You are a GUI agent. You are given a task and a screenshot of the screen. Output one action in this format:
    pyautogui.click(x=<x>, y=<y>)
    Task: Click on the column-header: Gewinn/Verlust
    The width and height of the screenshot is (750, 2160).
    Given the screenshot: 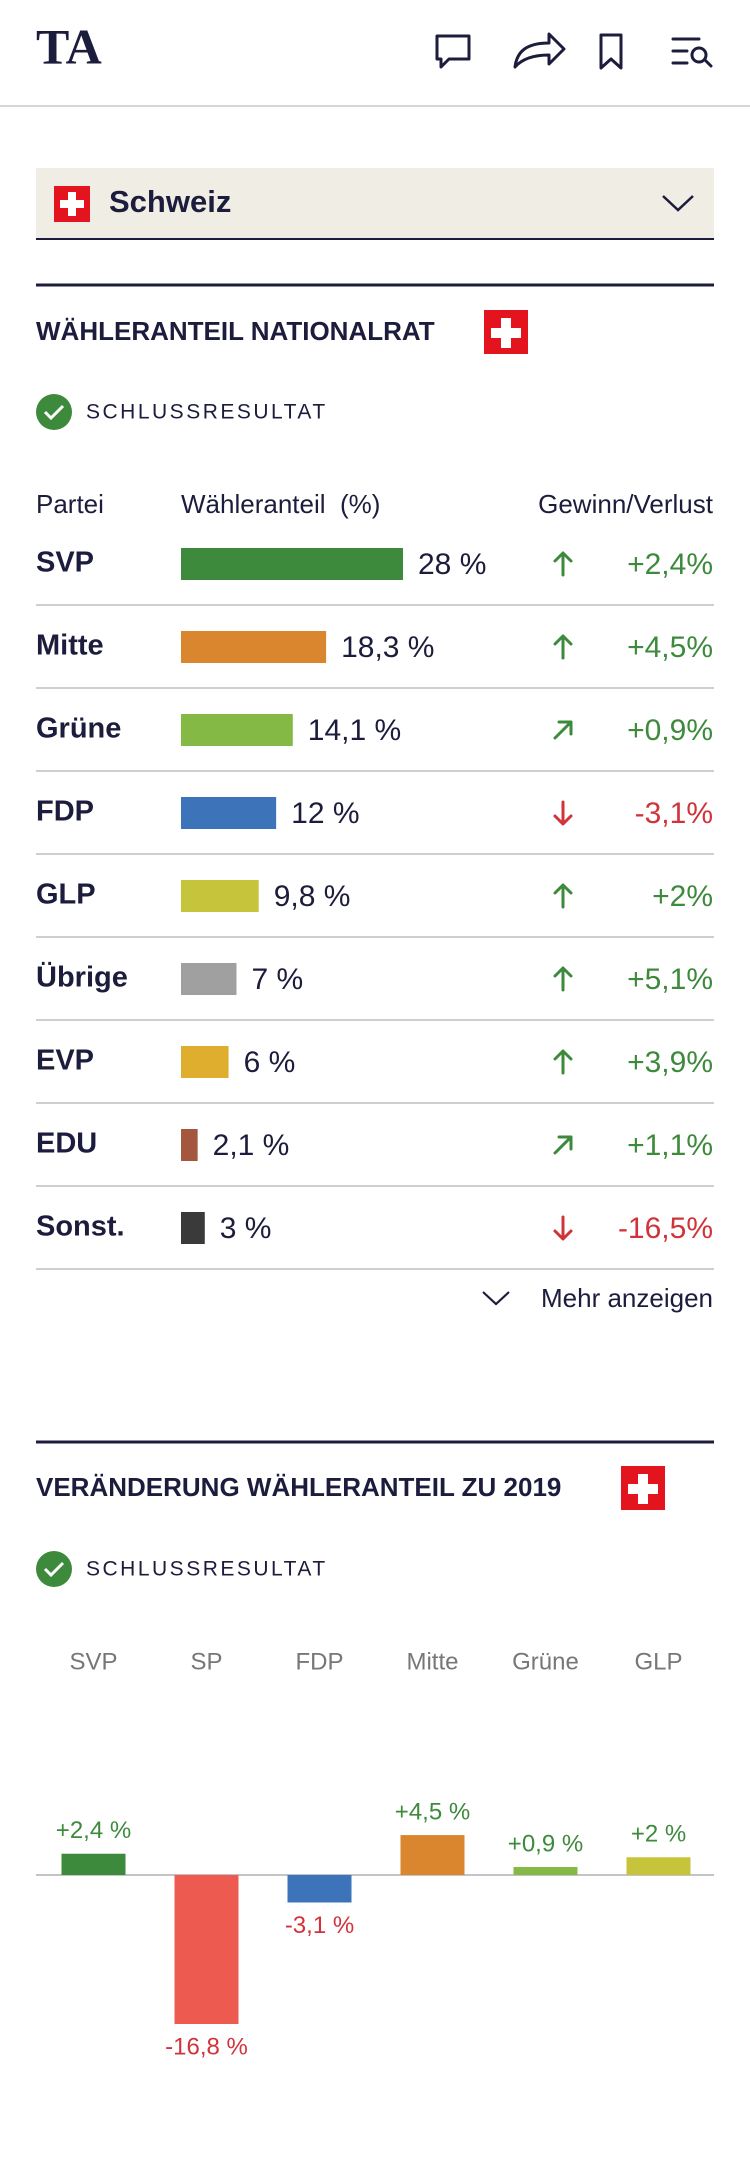 What is the action you would take?
    pyautogui.click(x=626, y=504)
    